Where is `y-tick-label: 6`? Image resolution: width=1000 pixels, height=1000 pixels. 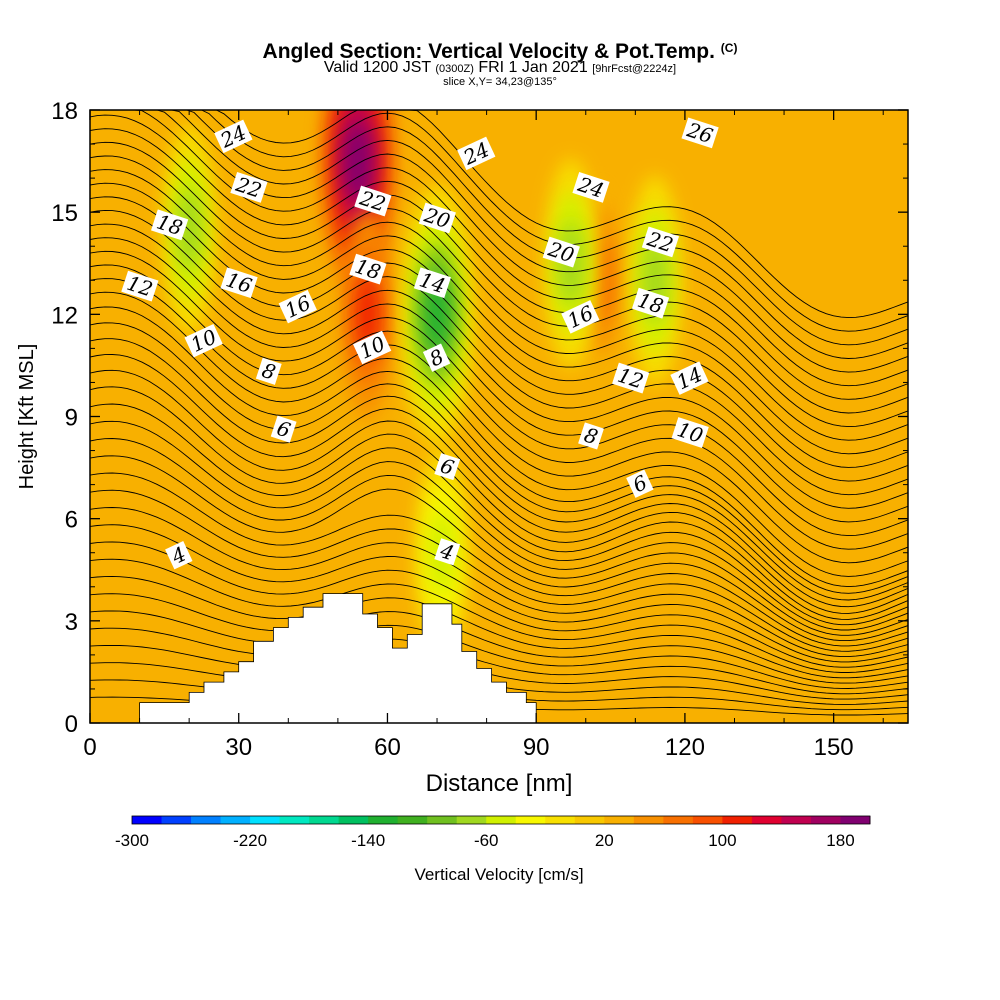
y-tick-label: 6 is located at coordinates (71, 520).